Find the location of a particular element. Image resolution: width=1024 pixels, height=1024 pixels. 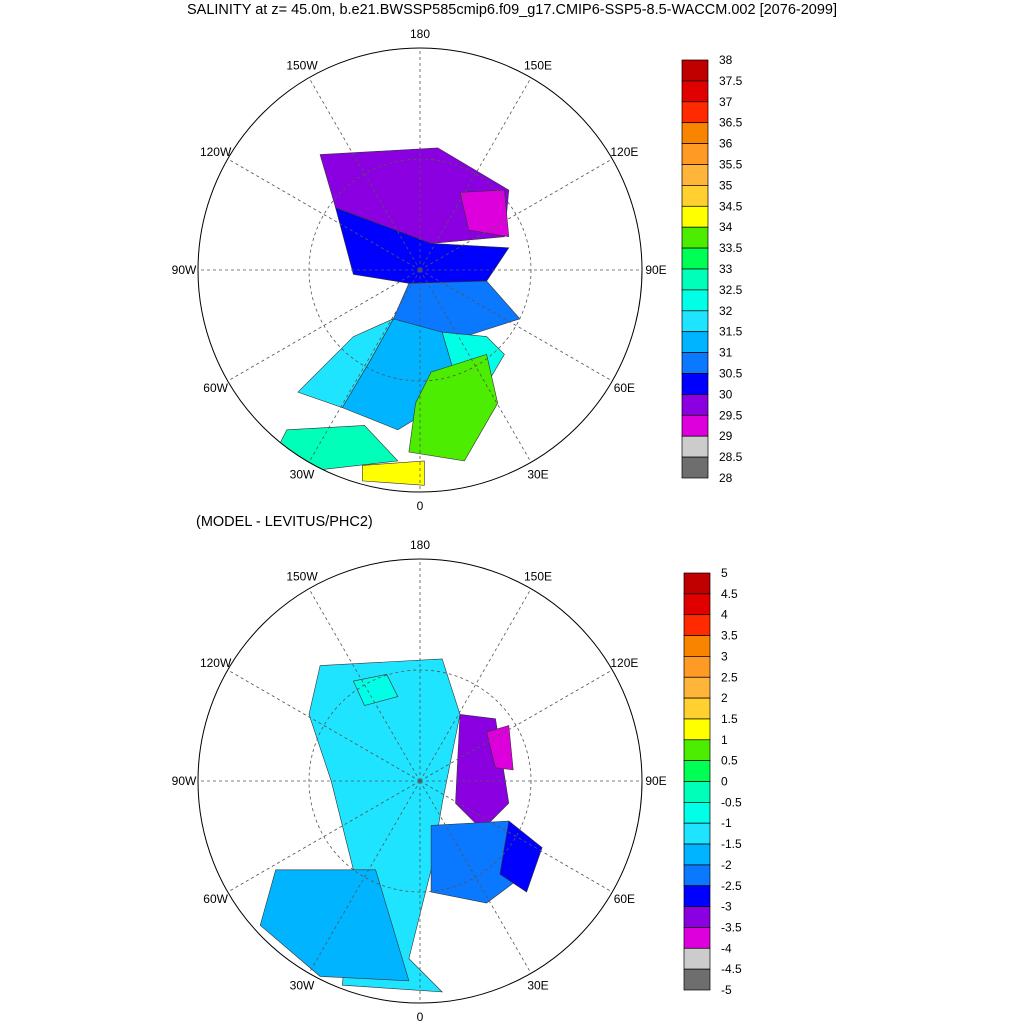

longitude-label: 30W is located at coordinates (302, 474).